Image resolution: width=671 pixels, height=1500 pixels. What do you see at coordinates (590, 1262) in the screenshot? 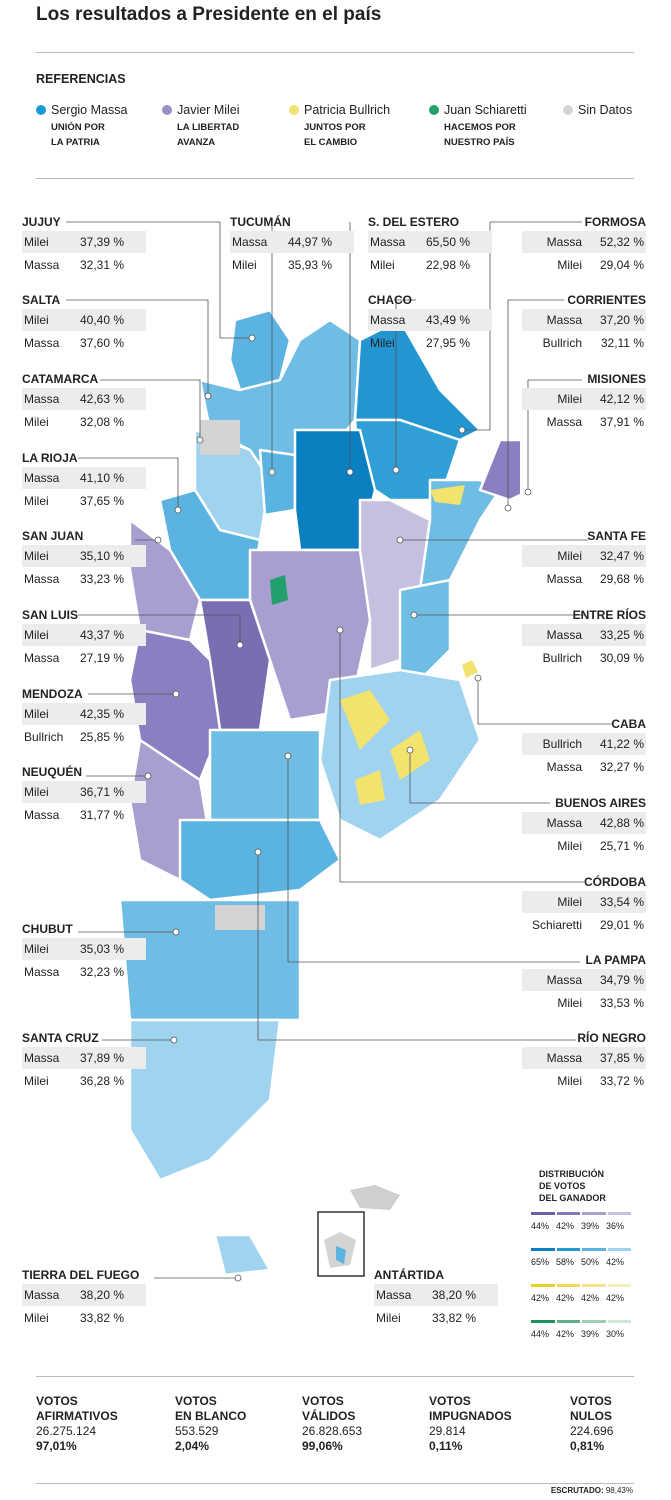
I see `scale-label: 50%` at bounding box center [590, 1262].